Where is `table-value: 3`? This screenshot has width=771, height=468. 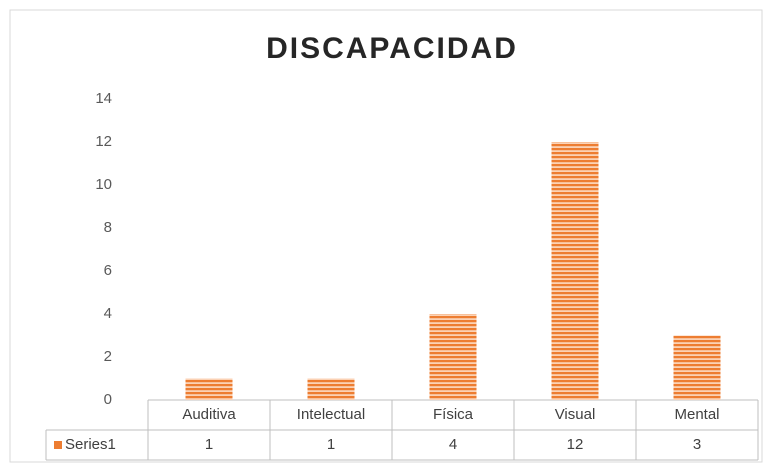 table-value: 3 is located at coordinates (697, 444).